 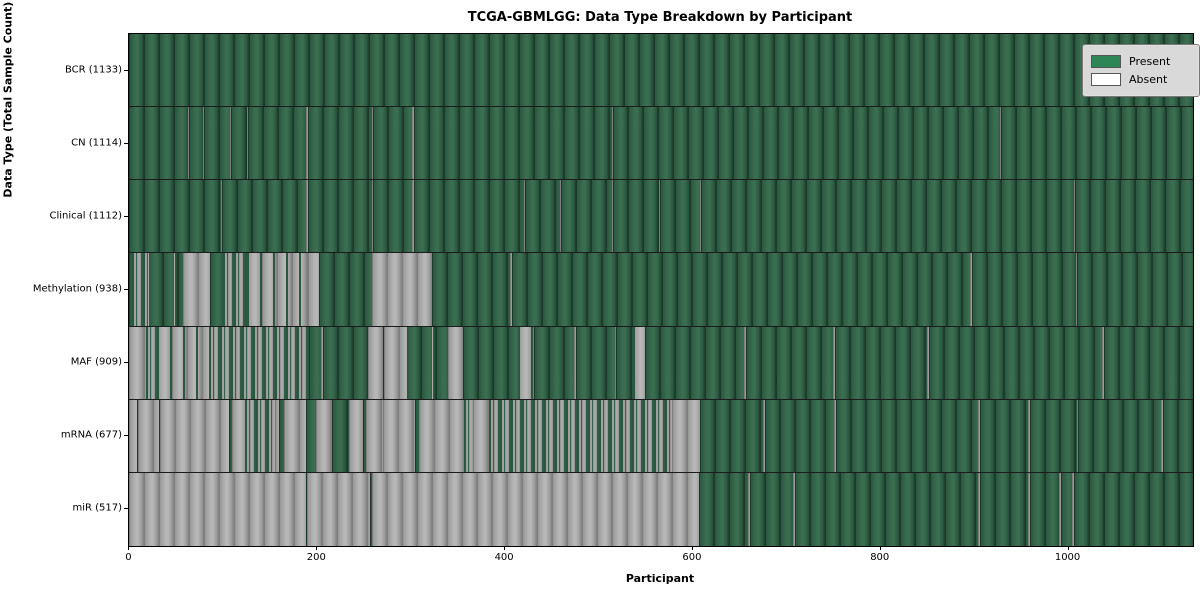 I want to click on x-tick-label-800: 800, so click(x=880, y=557).